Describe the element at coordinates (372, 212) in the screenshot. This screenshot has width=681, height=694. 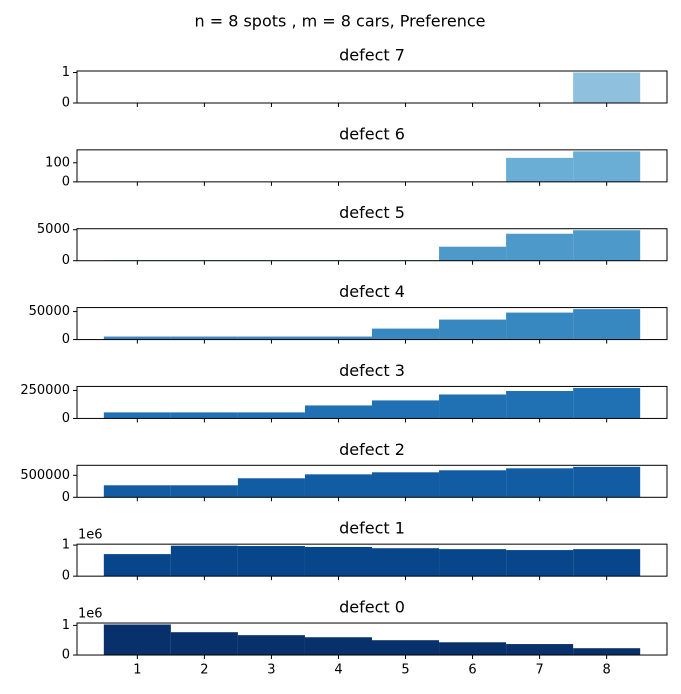
I see `subplot-title: defect 5` at that location.